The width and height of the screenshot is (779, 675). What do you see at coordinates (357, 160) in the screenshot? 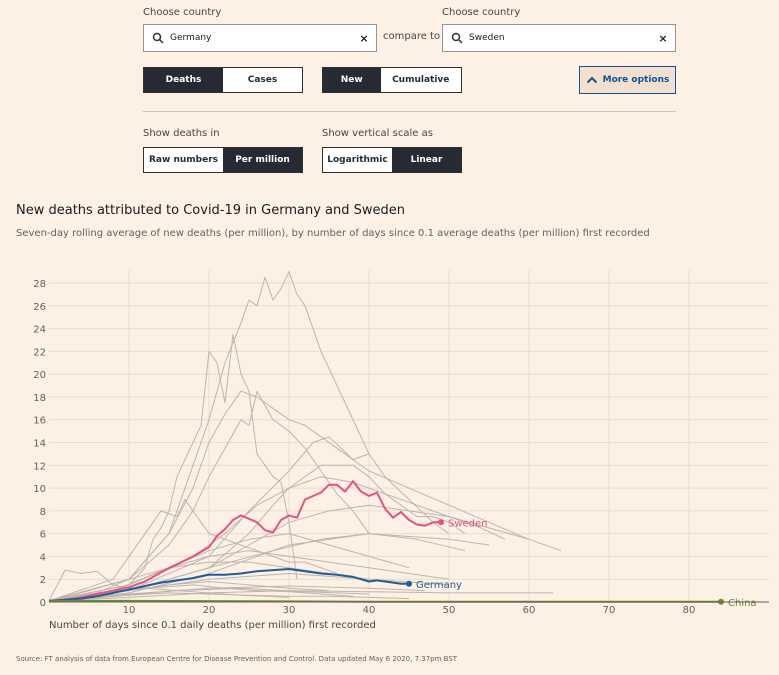
I see `toggle-logarithmic: Logarithmic` at bounding box center [357, 160].